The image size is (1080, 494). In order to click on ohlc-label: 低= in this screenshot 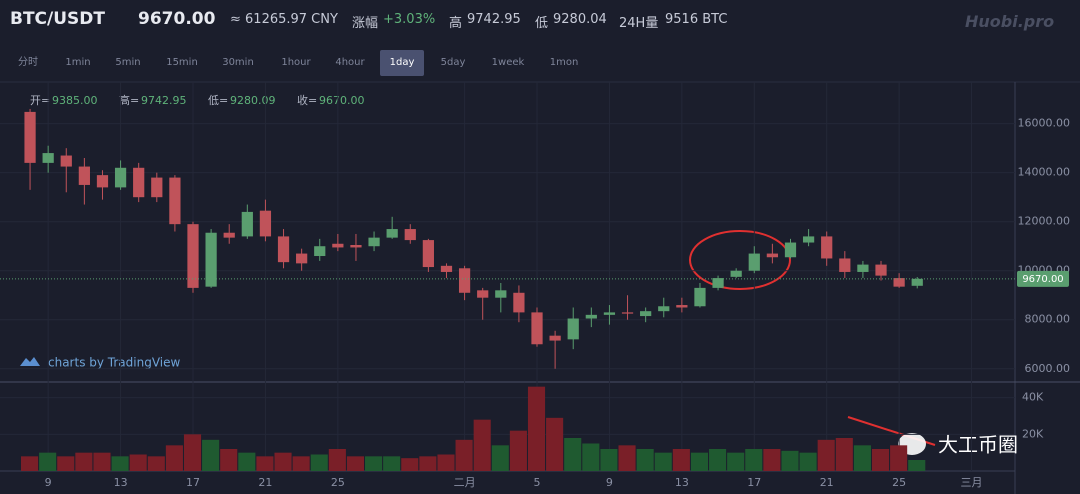, I will do `click(218, 100)`.